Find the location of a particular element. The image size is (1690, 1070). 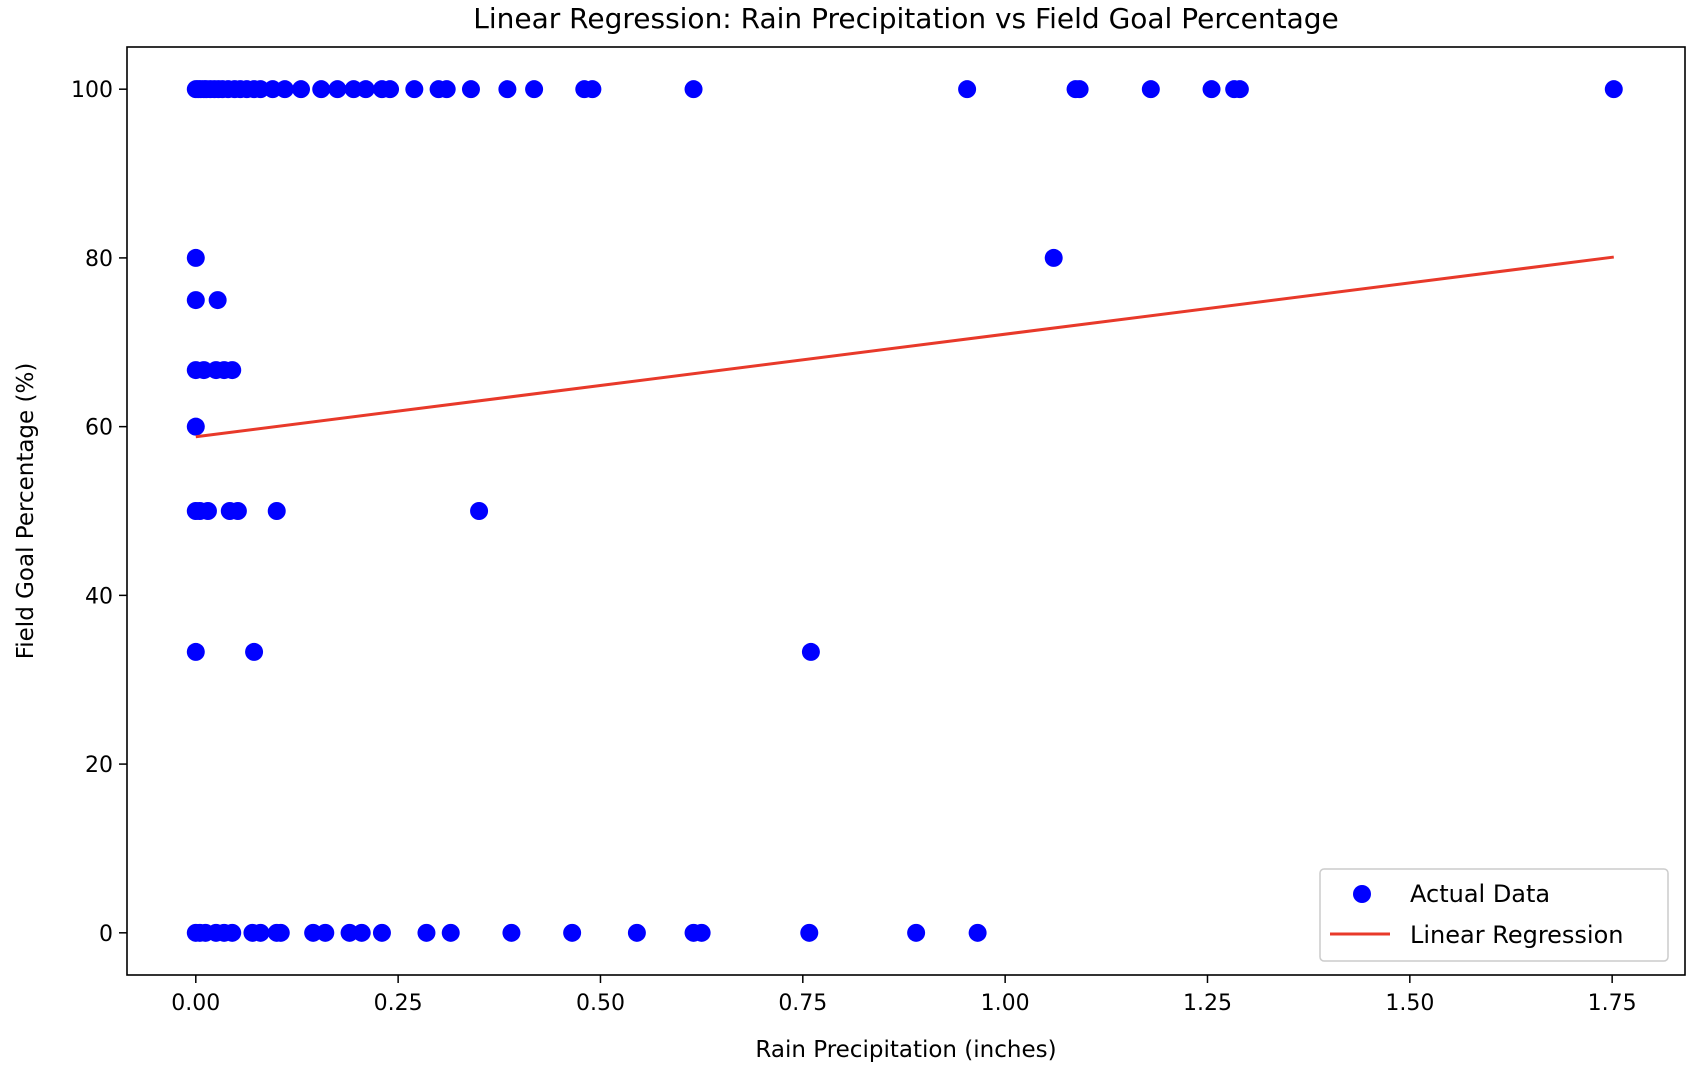

legend-label-actual-data: Actual Data is located at coordinates (1480, 894).